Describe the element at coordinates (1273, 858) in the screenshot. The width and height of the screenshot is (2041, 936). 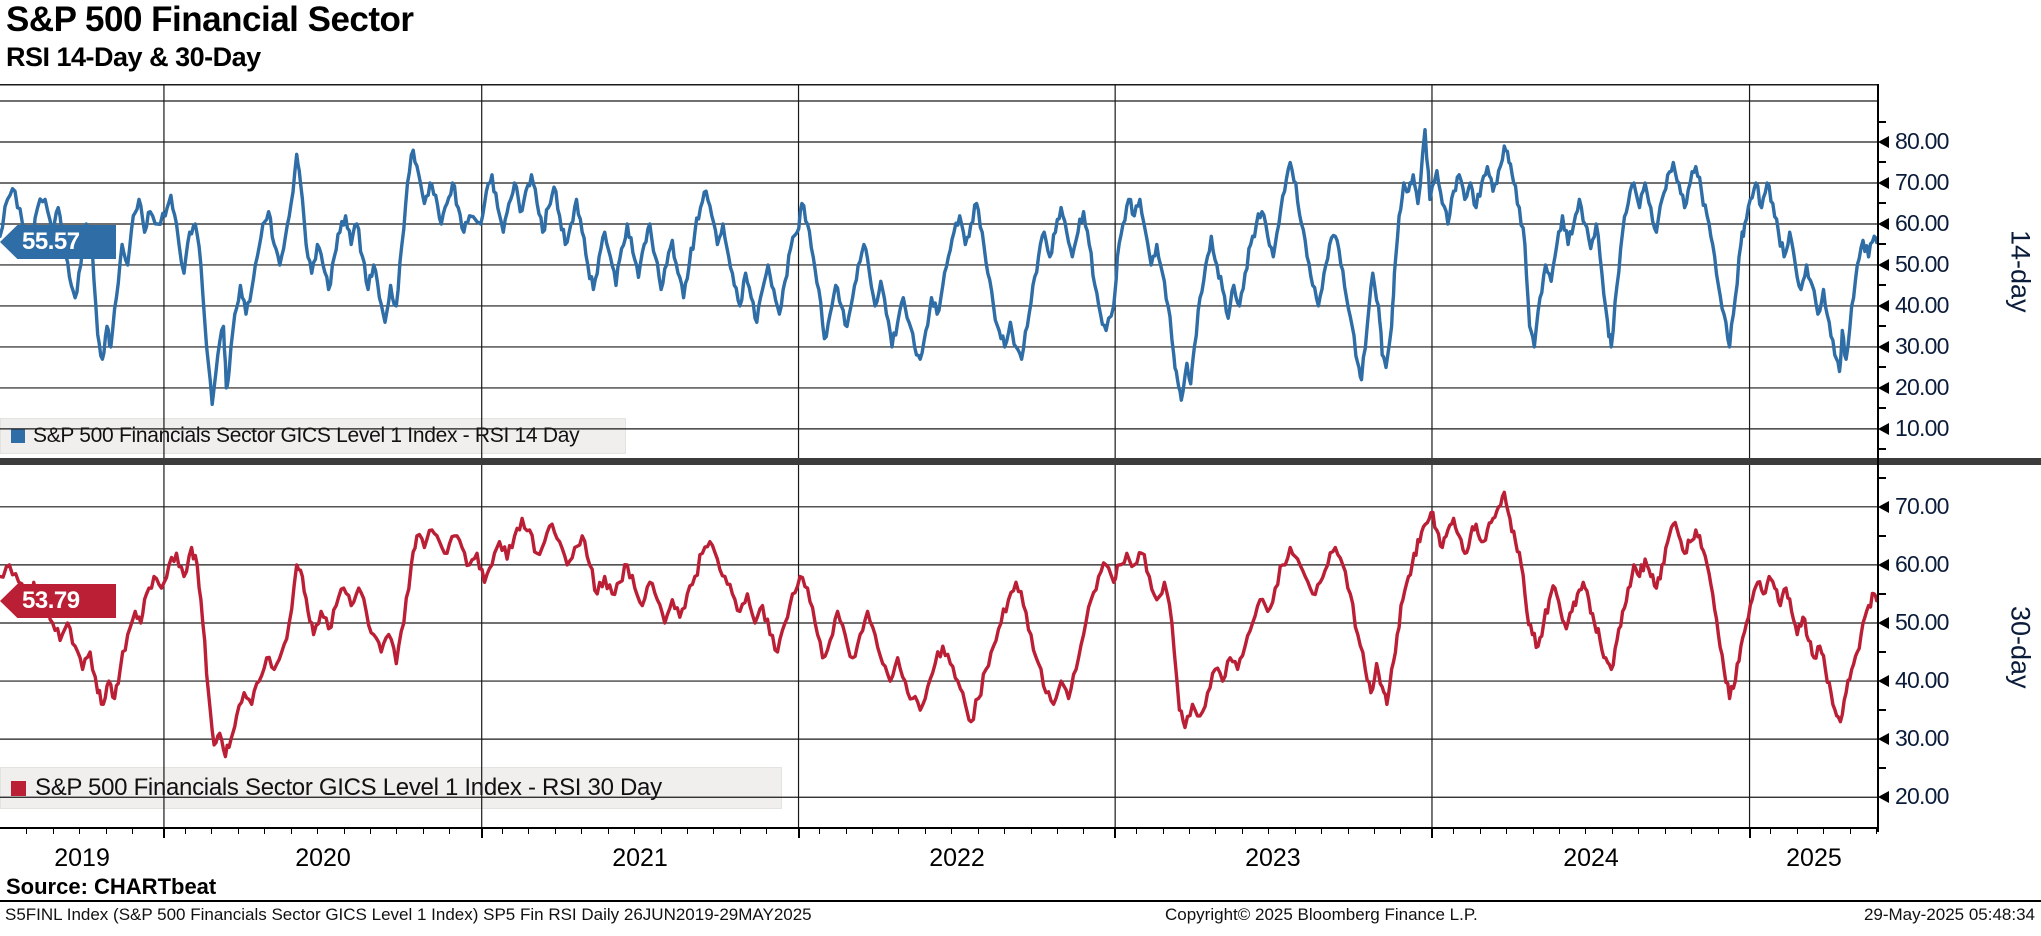
I see `x-year-label: 2023` at that location.